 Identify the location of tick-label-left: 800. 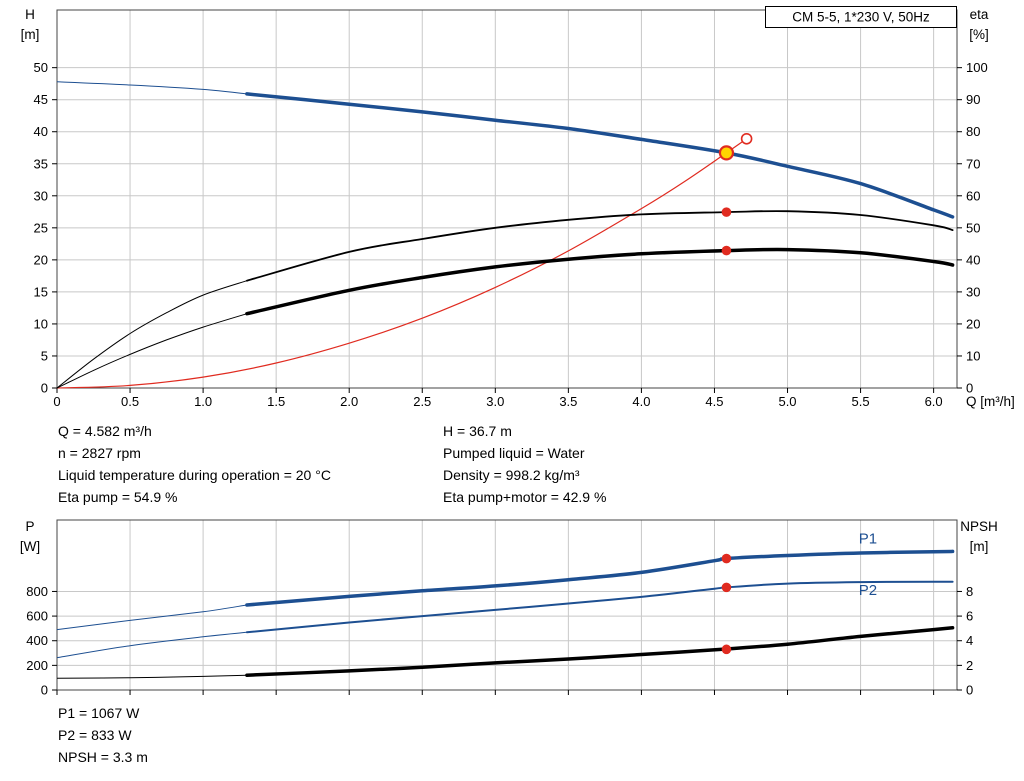
(37, 591).